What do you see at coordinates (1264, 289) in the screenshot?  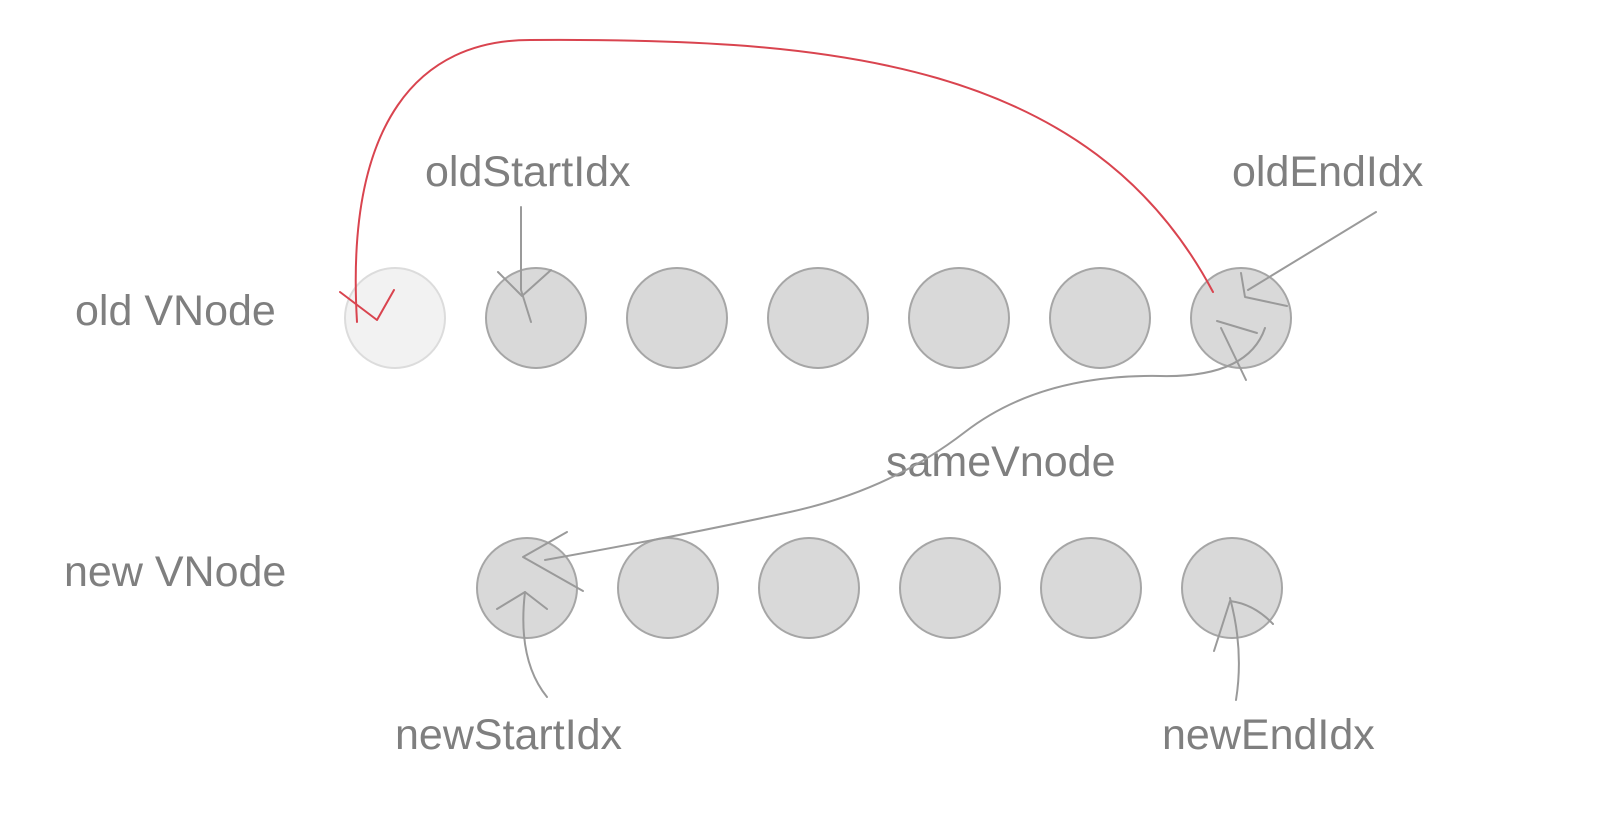 I see `old-end-idx-arrowhead` at bounding box center [1264, 289].